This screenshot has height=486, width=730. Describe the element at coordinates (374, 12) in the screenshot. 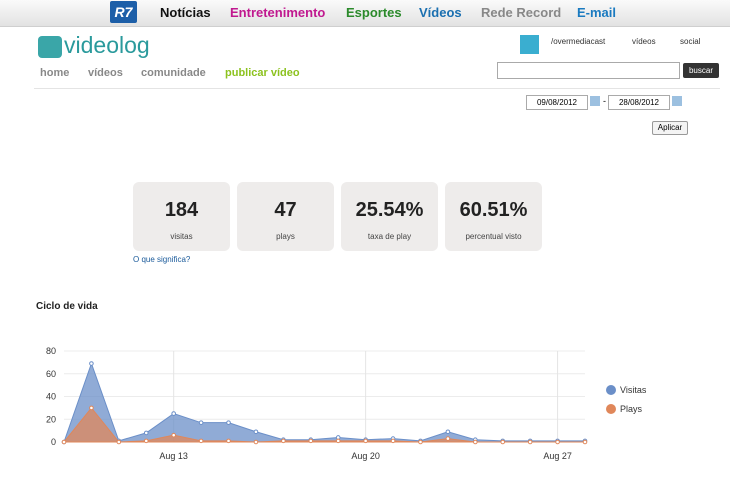

I see `nav-link: Esportes` at that location.